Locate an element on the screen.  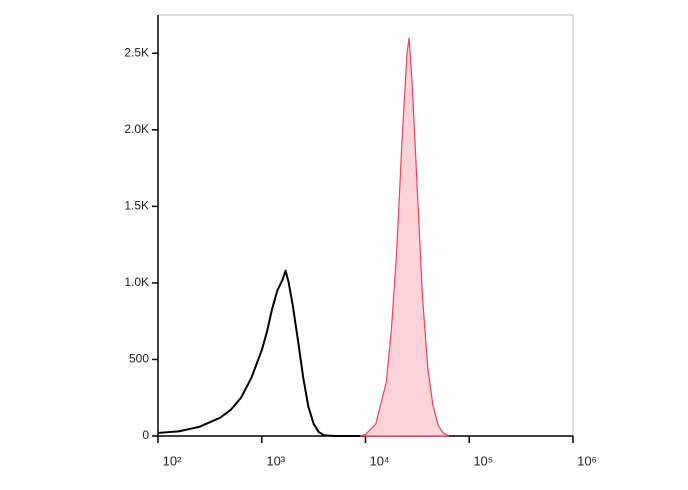
y-tick-label: 2.5K is located at coordinates (136, 52).